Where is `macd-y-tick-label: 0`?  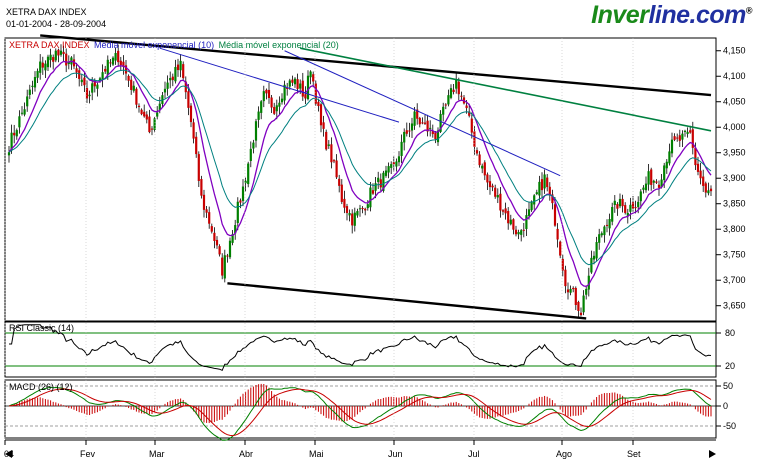 macd-y-tick-label: 0 is located at coordinates (725, 406).